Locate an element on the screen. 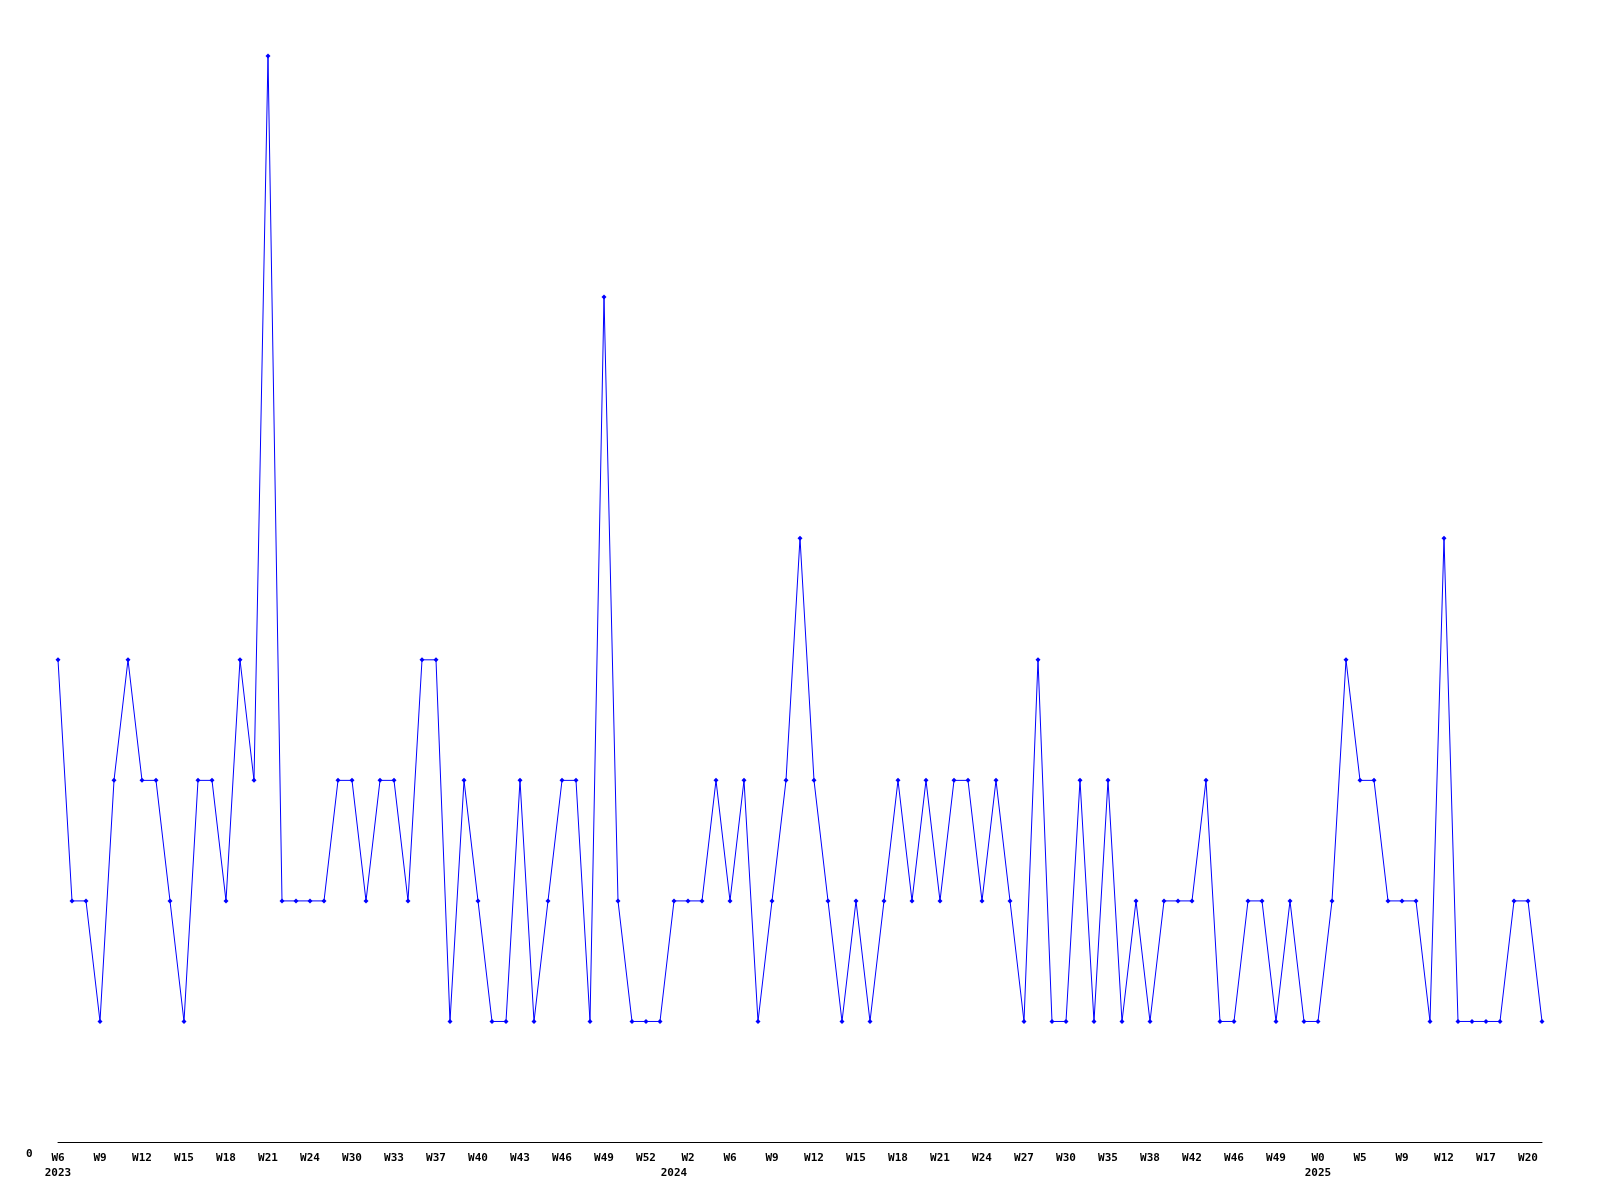 This screenshot has width=1600, height=1200. x-tick-label: W6 is located at coordinates (730, 1157).